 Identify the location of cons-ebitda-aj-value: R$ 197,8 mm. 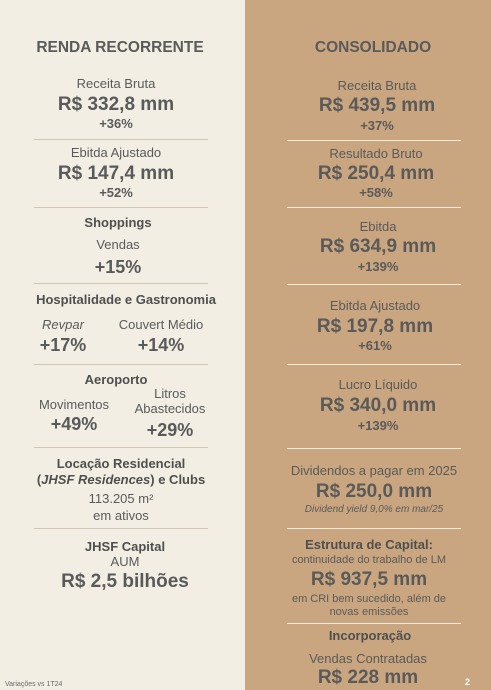
(375, 326).